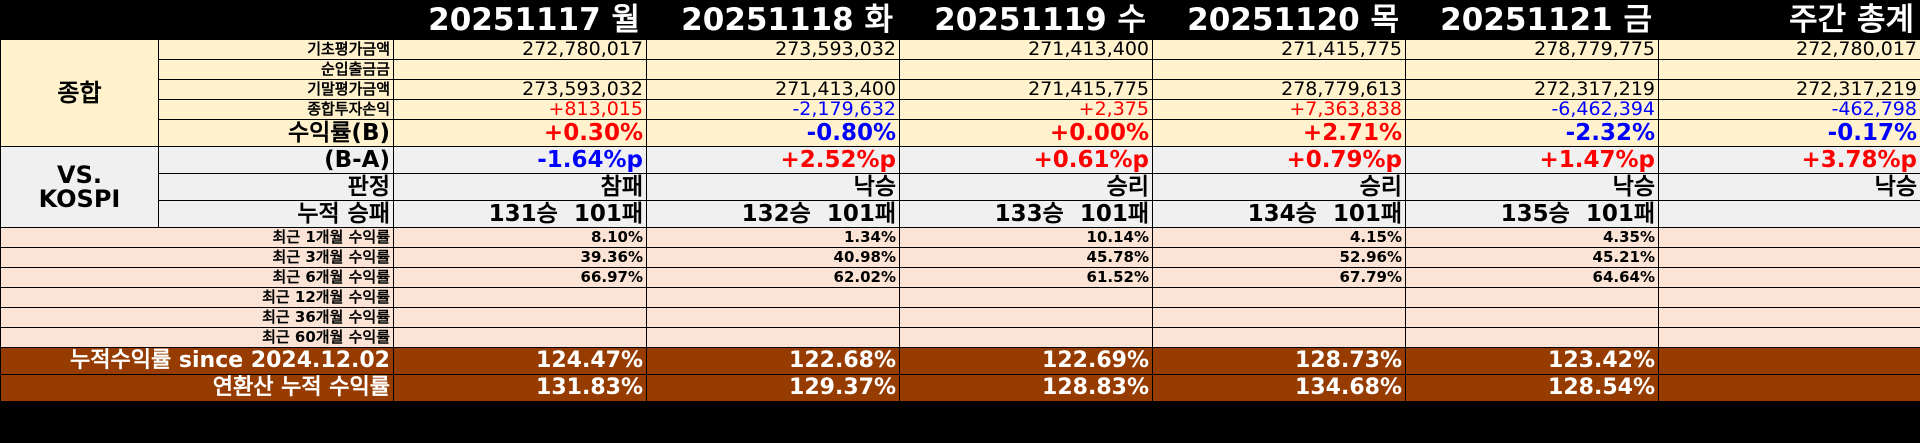 This screenshot has height=443, width=1920. Describe the element at coordinates (1026, 109) in the screenshot. I see `cell-pnl: +2,375` at that location.